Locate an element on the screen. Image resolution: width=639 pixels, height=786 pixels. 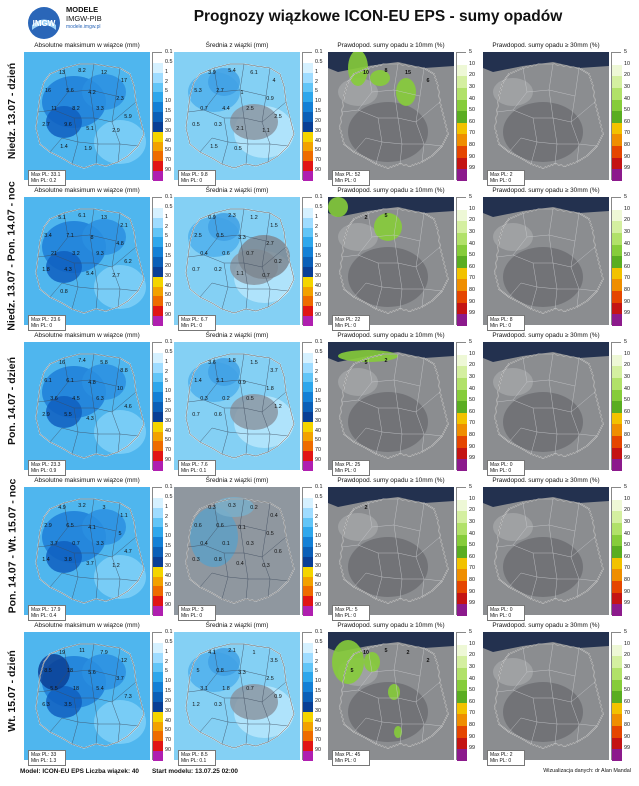
stat-min: Min PL: 0 is located at coordinates (501, 181).